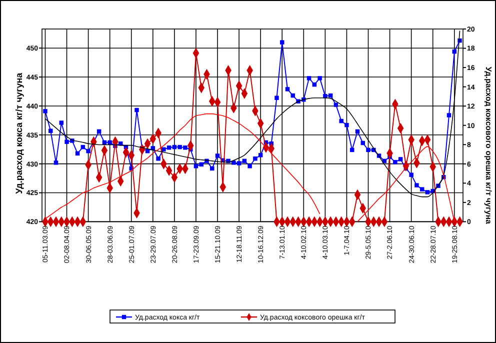 The image size is (496, 343). What do you see at coordinates (19, 133) in the screenshot?
I see `y-axis-title: Уд.расход кокса кг/т чугуна` at bounding box center [19, 133].